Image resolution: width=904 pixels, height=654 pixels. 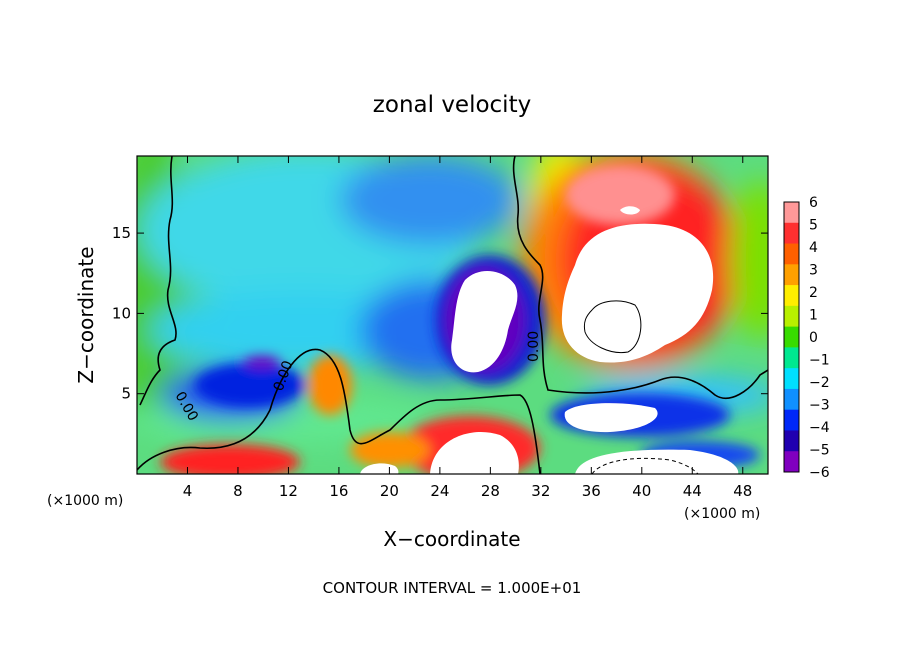 I want to click on contour-interval-footer: CONTOUR INTERVAL = 1.000E+01, so click(x=452, y=588).